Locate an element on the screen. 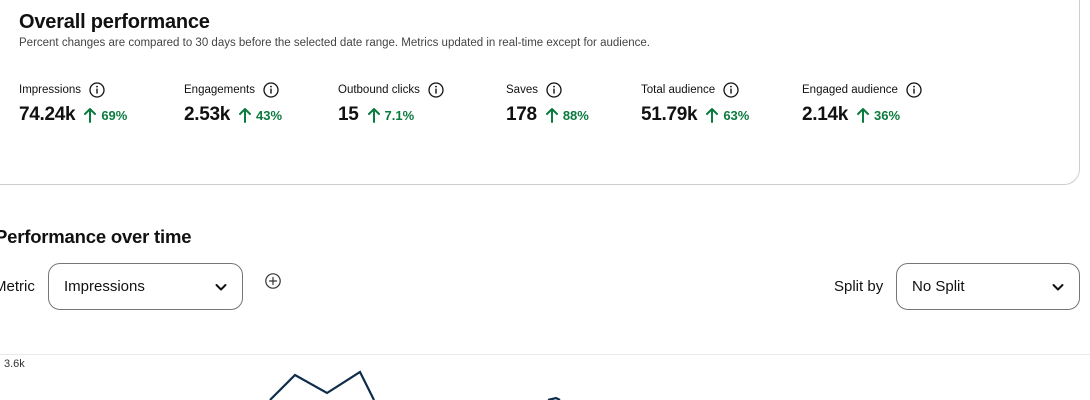 This screenshot has width=1090, height=400. metric-change-percent: 69% is located at coordinates (114, 115).